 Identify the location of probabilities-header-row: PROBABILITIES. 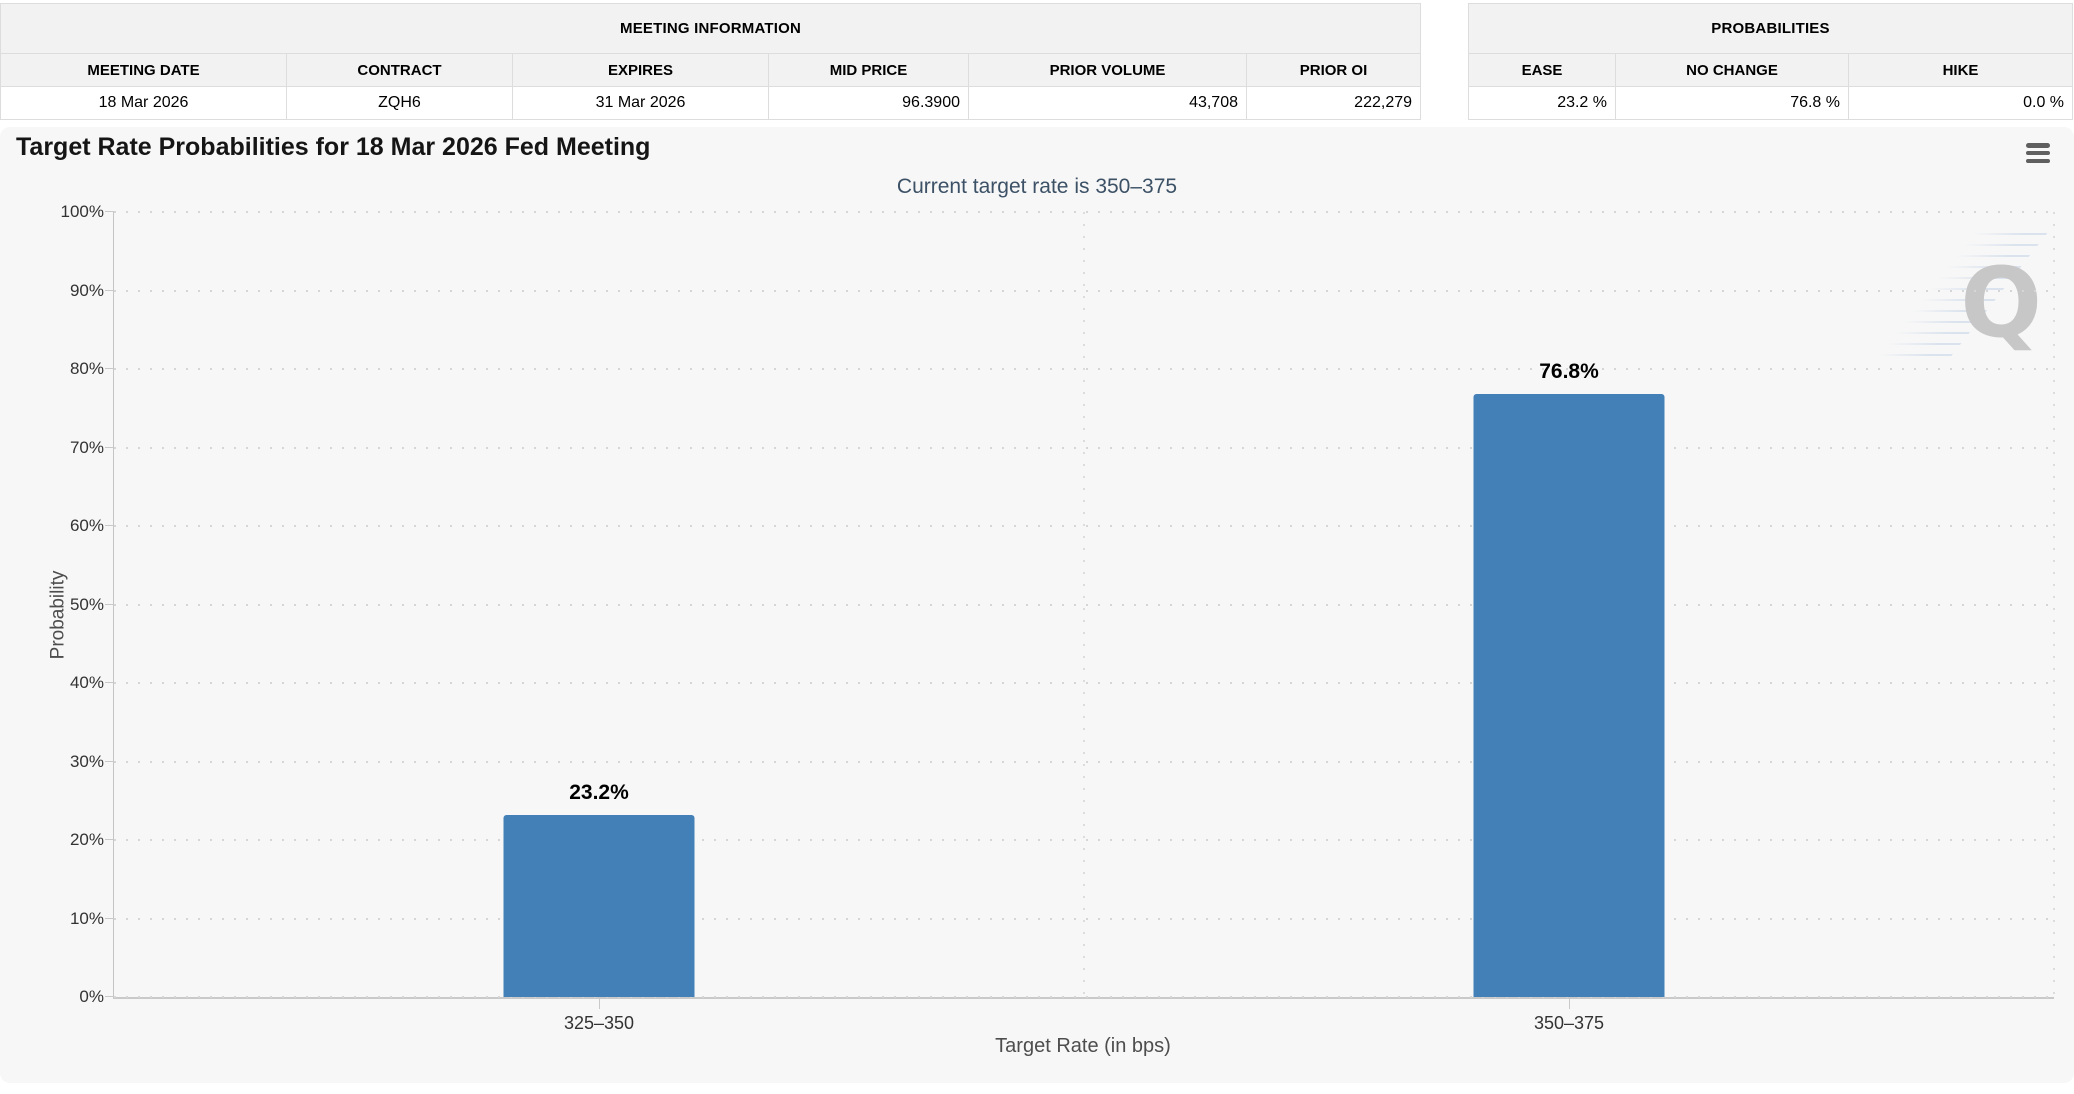
(1770, 28).